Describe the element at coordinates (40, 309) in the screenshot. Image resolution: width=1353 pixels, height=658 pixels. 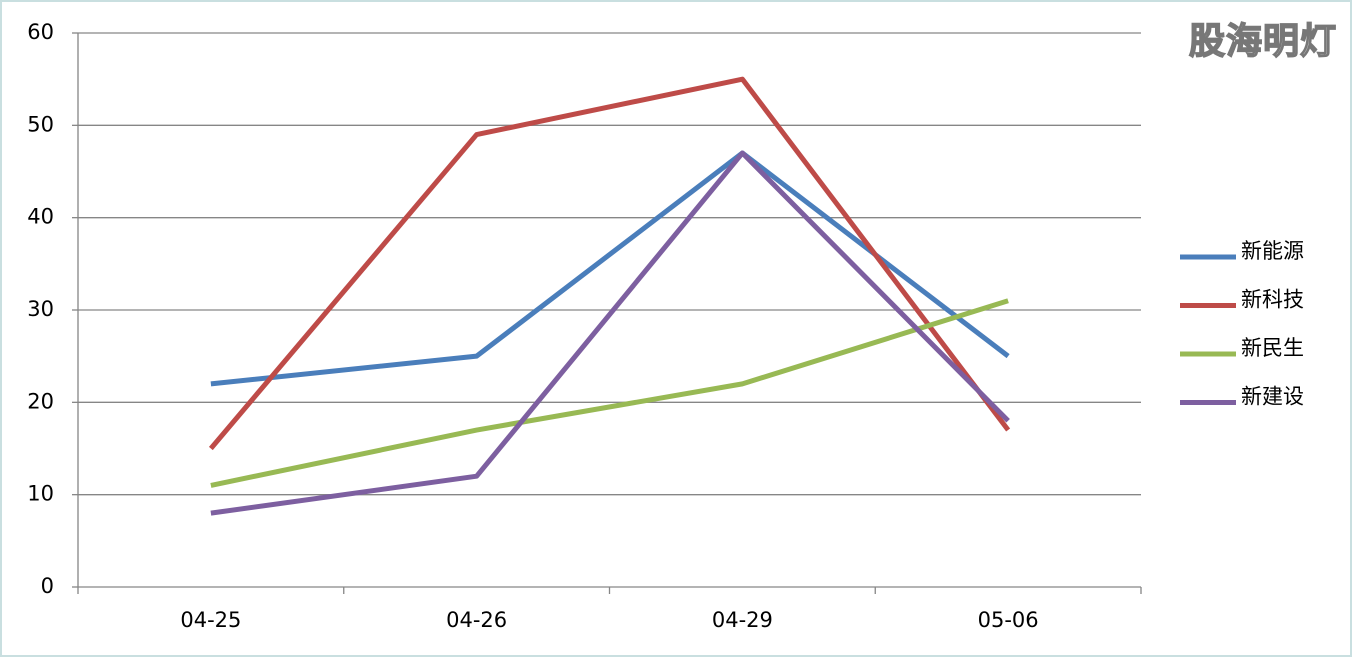
I see `y-tick-label: 30` at that location.